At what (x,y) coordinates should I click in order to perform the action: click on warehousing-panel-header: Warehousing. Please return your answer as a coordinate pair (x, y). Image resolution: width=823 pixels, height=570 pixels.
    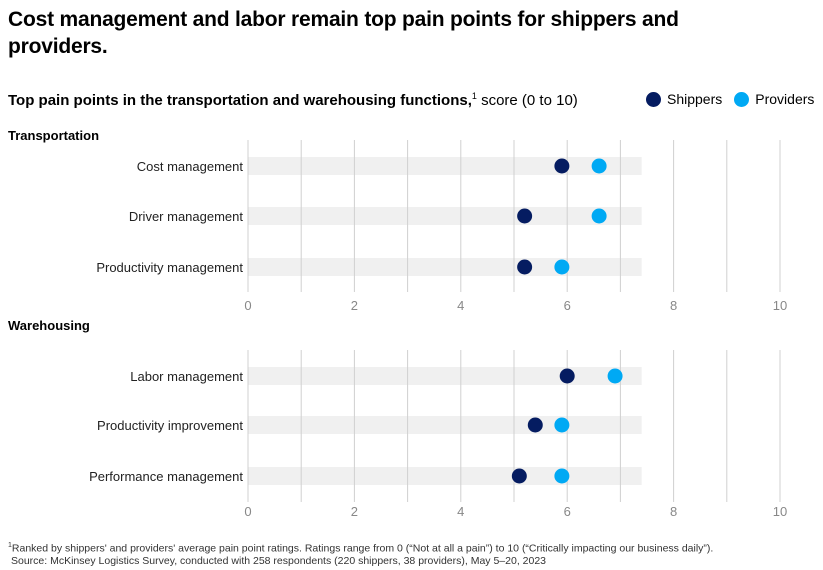
    Looking at the image, I should click on (49, 325).